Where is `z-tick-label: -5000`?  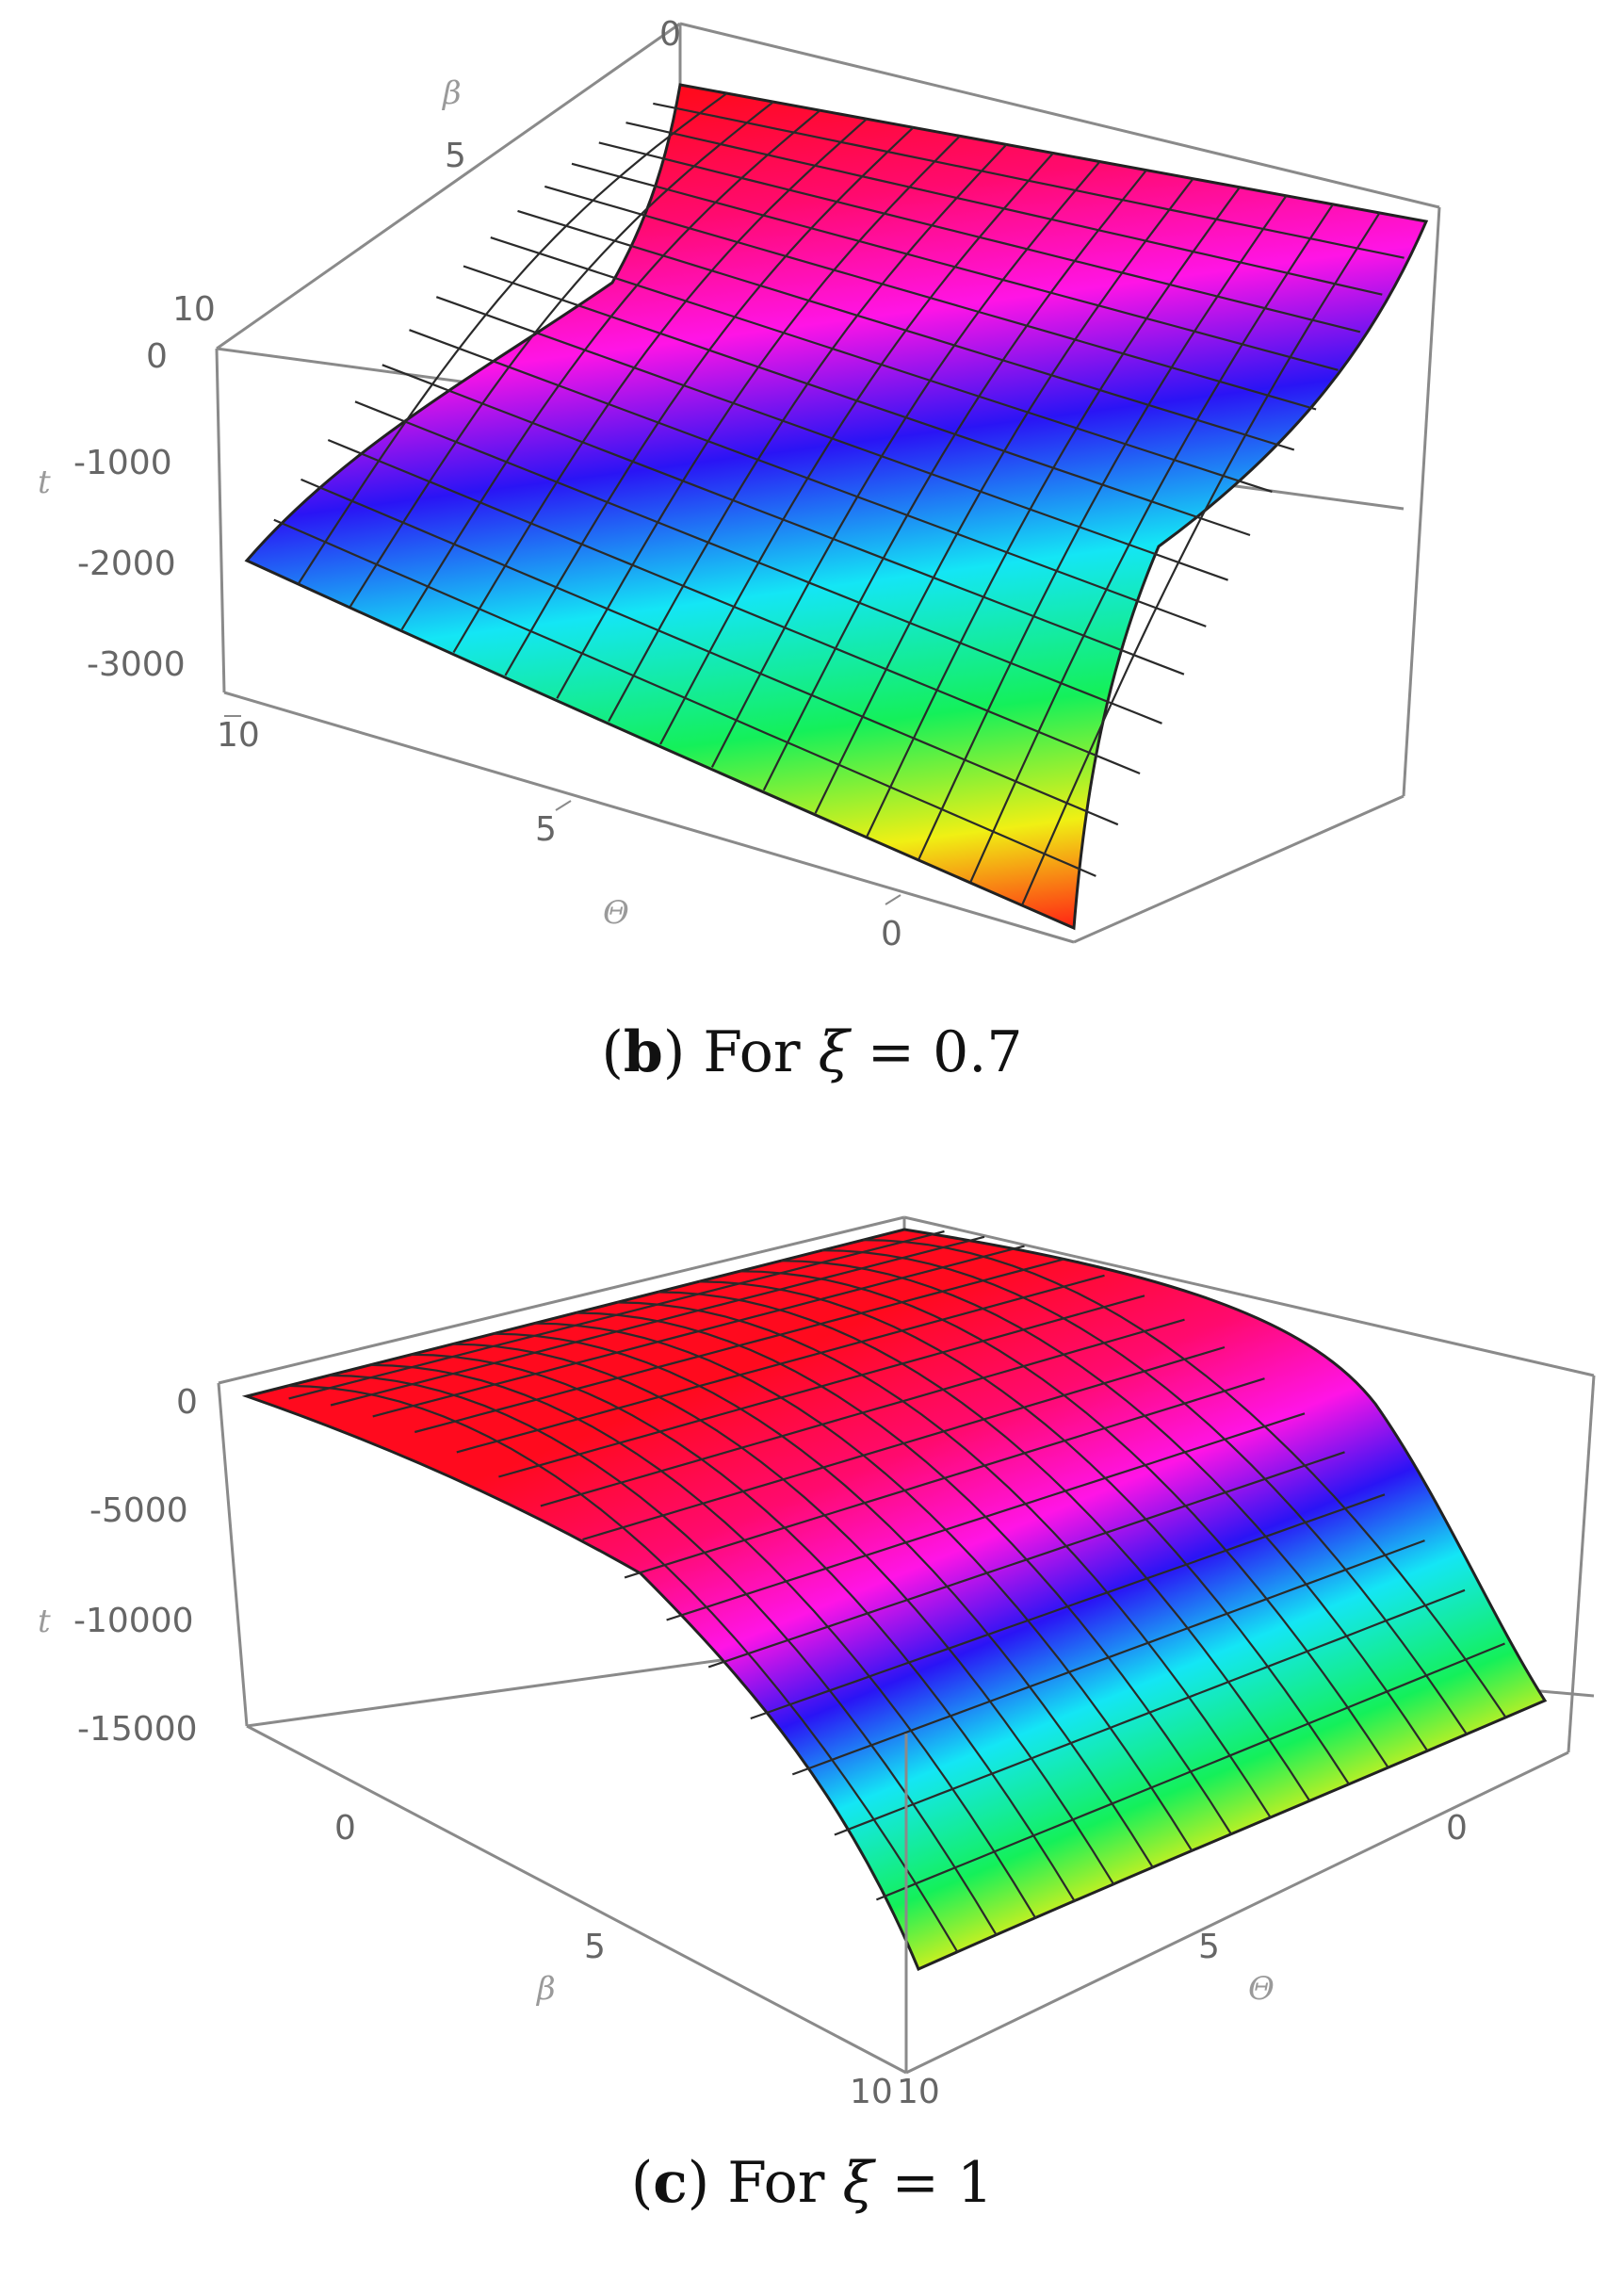 z-tick-label: -5000 is located at coordinates (138, 1510).